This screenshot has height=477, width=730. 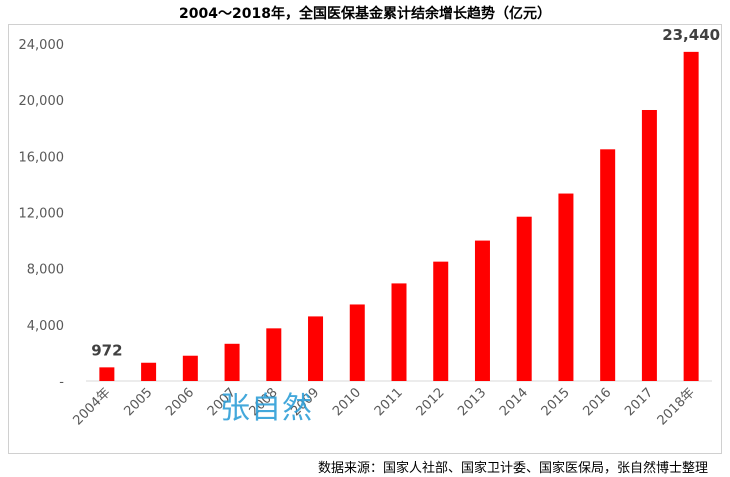 What do you see at coordinates (365, 14) in the screenshot?
I see `chart-title: 2004～2018年，全国医保基金累计结余增长趋势（亿元）` at bounding box center [365, 14].